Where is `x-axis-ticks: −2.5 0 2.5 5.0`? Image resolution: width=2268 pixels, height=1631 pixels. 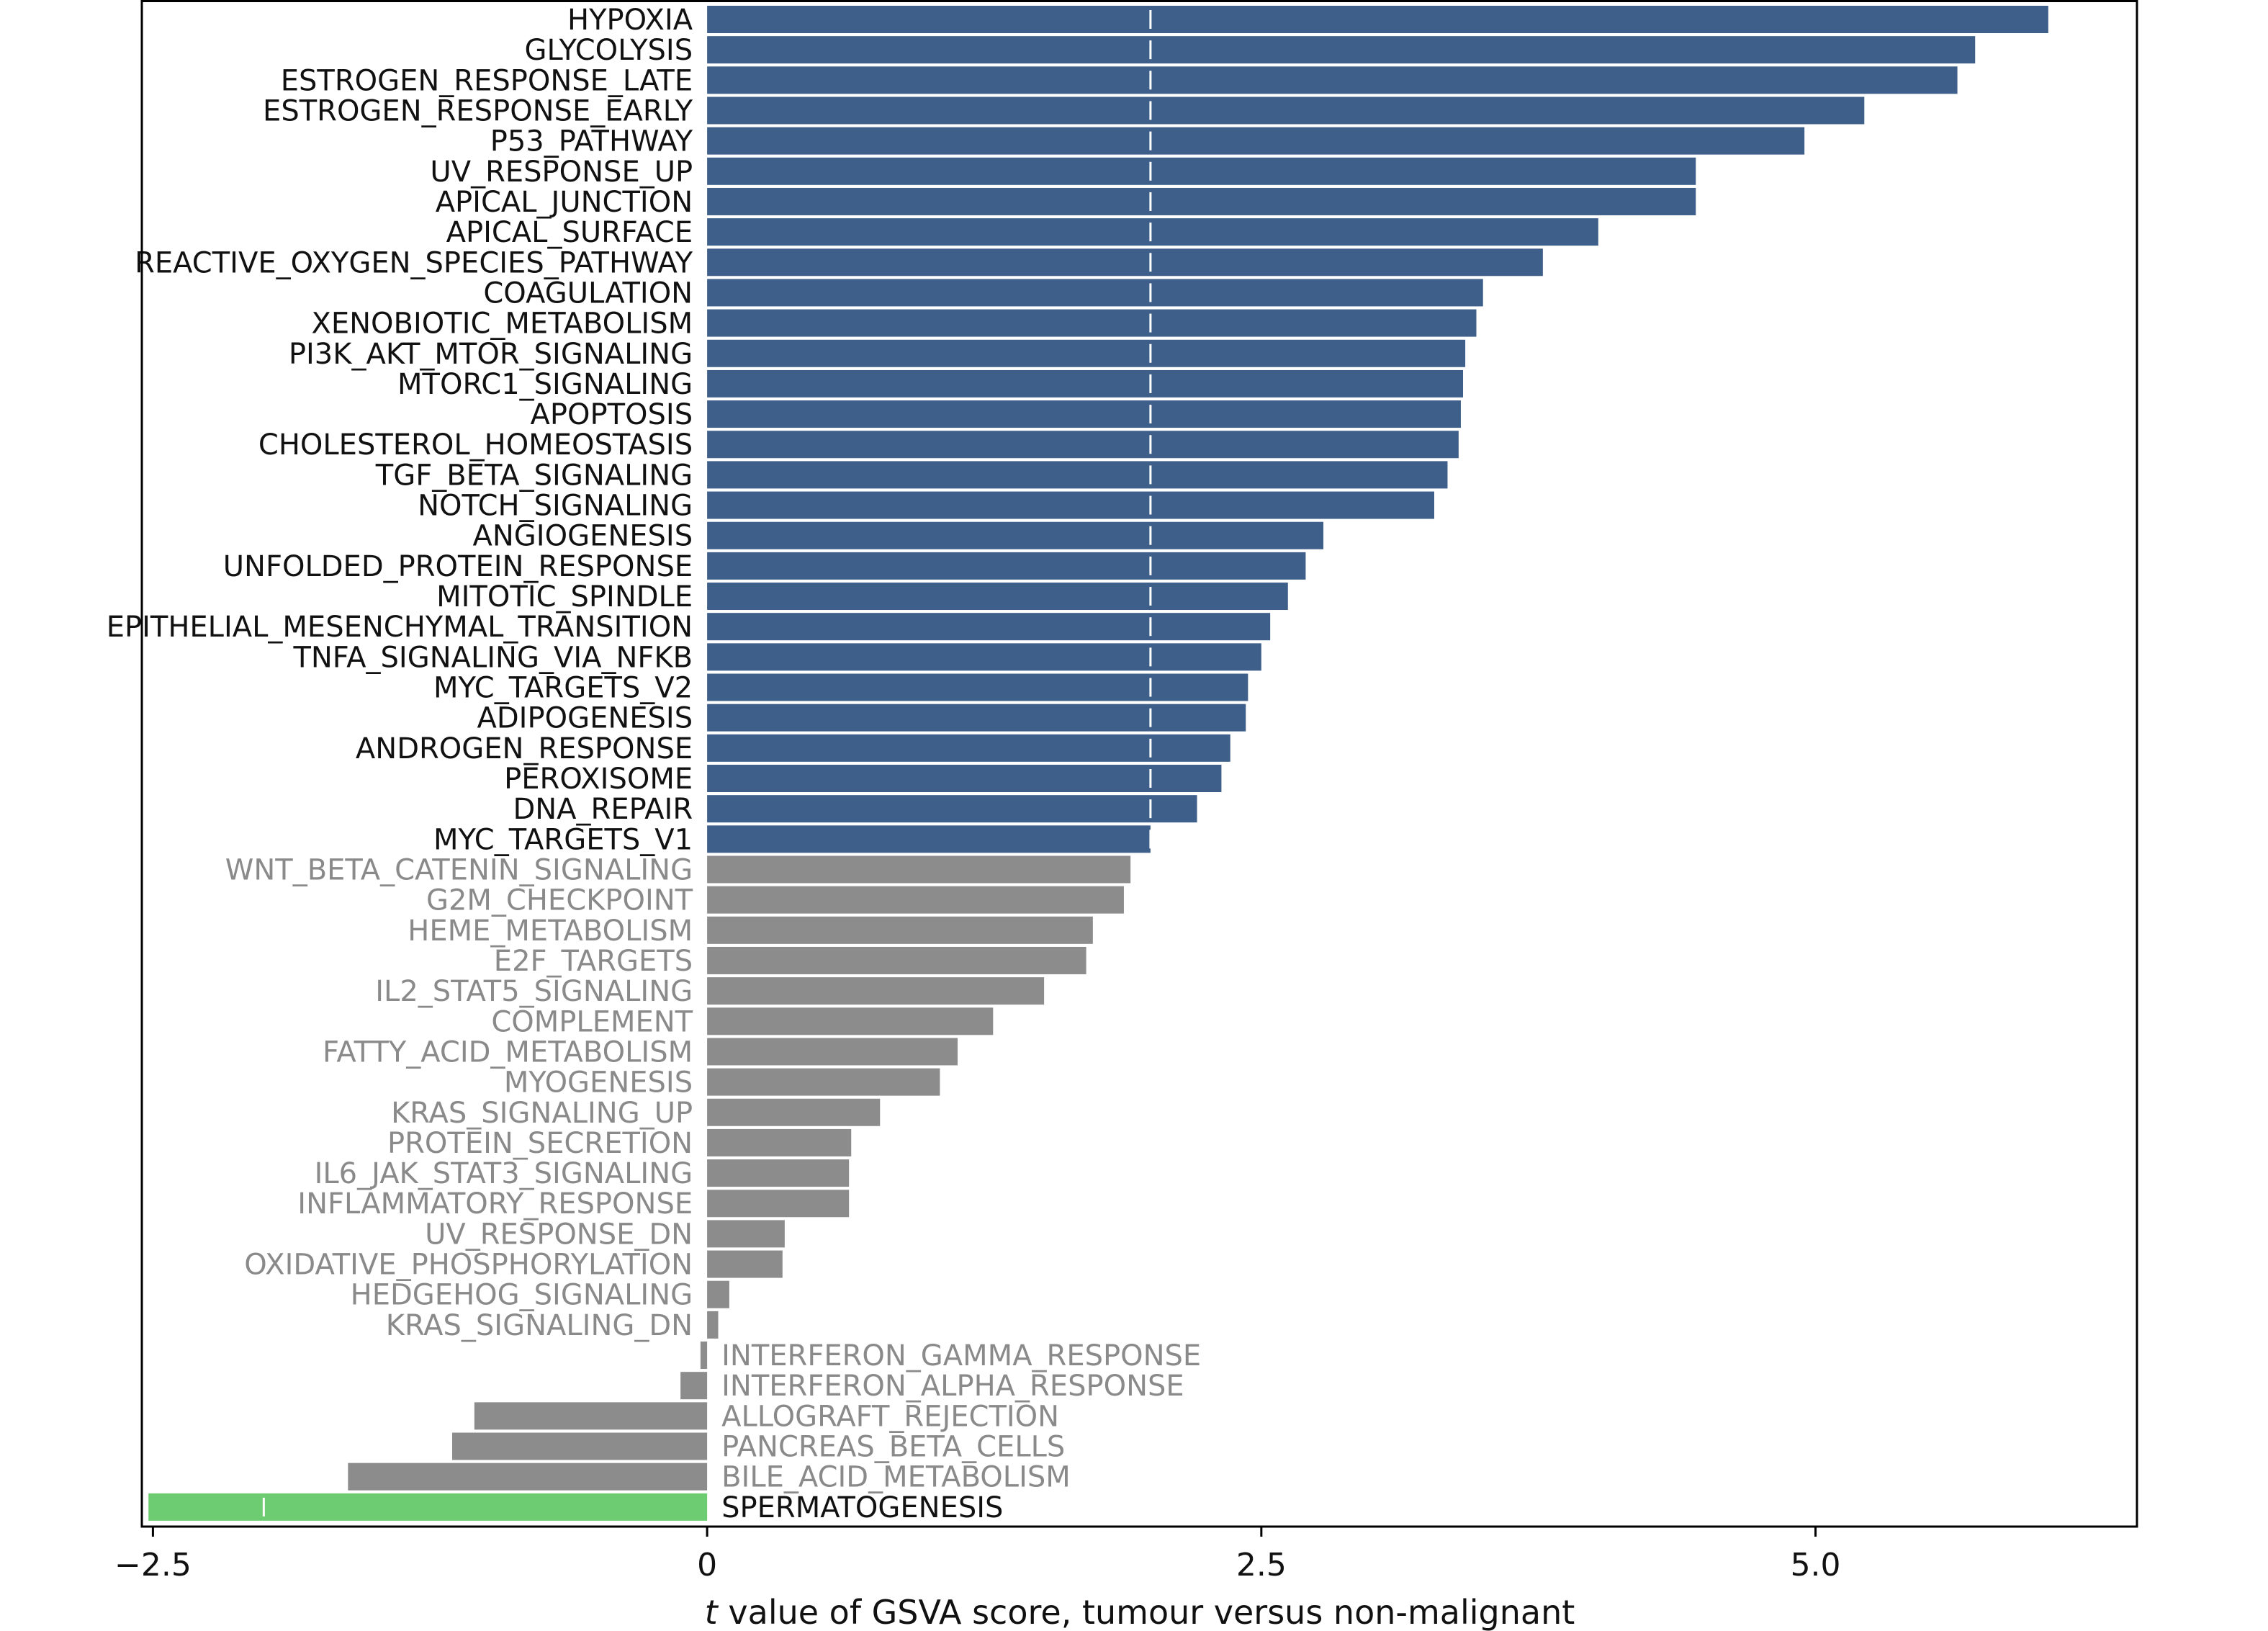 x-axis-ticks: −2.5 0 2.5 5.0 is located at coordinates (977, 1555).